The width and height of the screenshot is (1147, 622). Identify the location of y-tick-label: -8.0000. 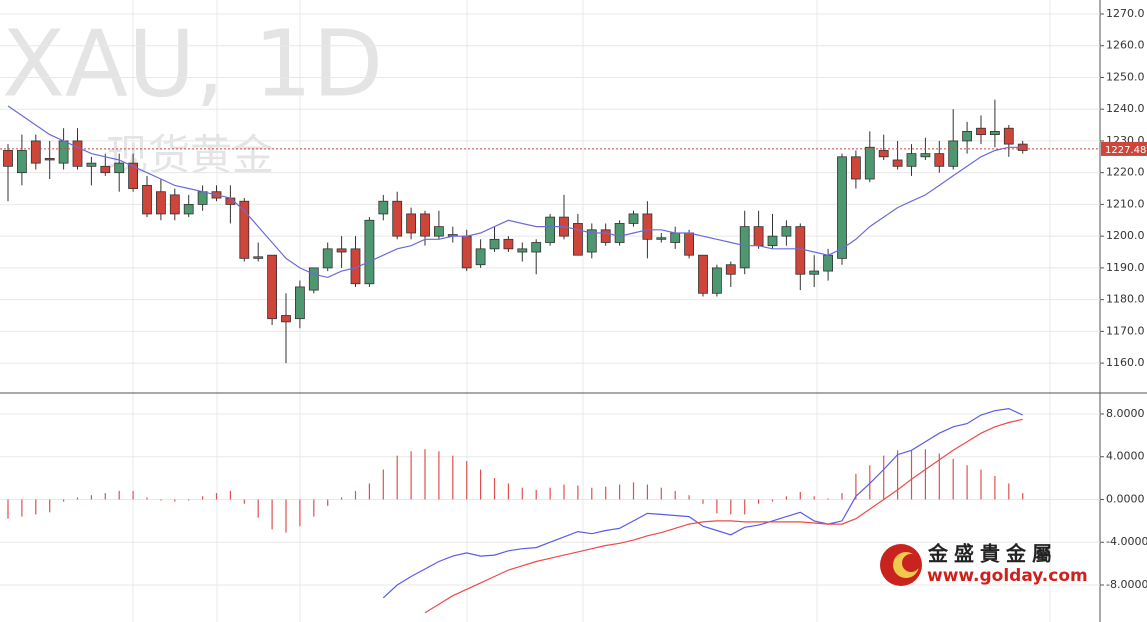
(1126, 584).